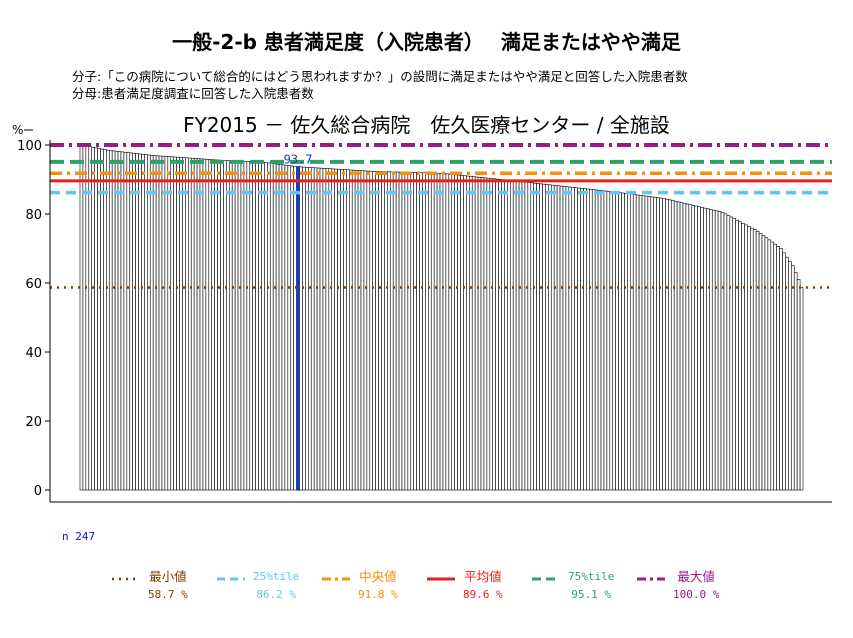 This screenshot has width=853, height=638. I want to click on sample-size-label: n 247, so click(79, 536).